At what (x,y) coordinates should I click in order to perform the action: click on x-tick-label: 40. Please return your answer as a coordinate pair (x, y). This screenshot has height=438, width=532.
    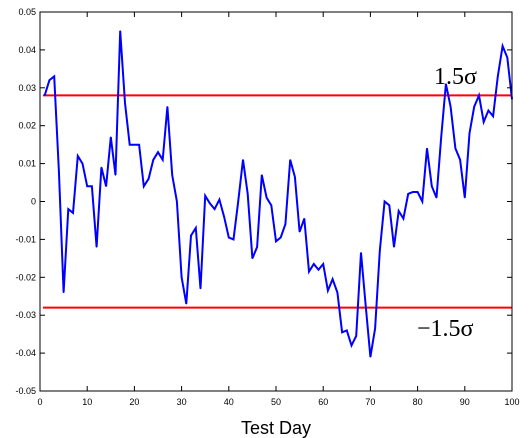
    Looking at the image, I should click on (229, 402).